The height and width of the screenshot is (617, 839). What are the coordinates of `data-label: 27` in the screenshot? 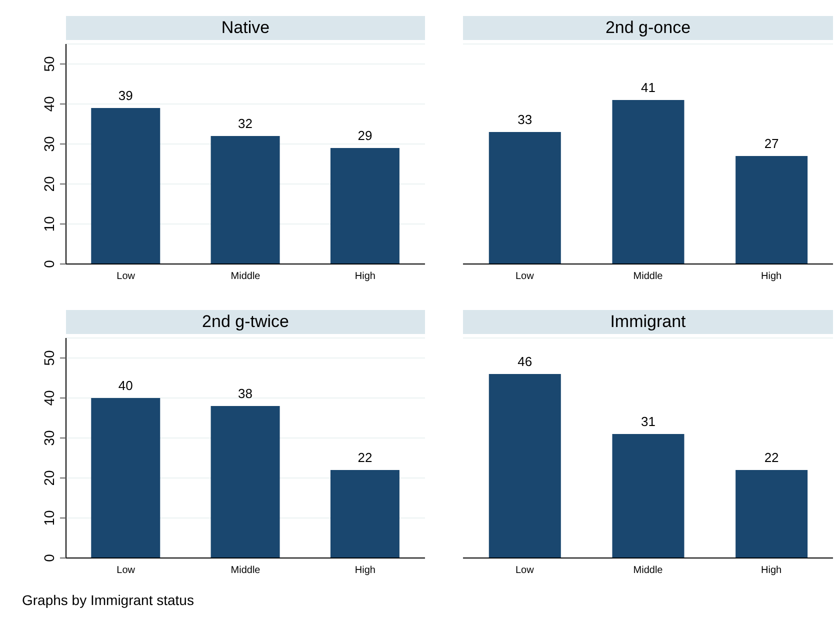 It's located at (771, 143).